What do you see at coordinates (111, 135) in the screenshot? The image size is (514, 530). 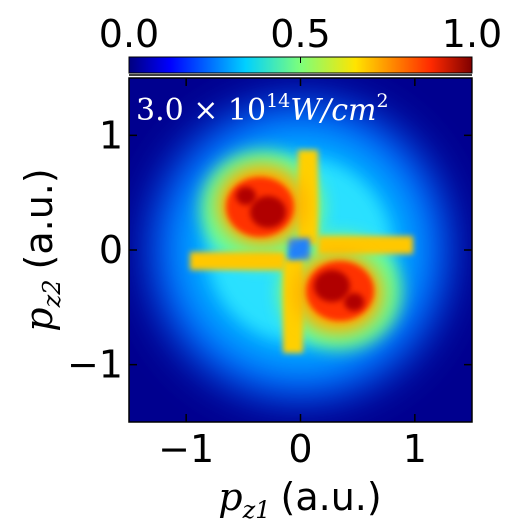 I see `y-tick-label: 1` at bounding box center [111, 135].